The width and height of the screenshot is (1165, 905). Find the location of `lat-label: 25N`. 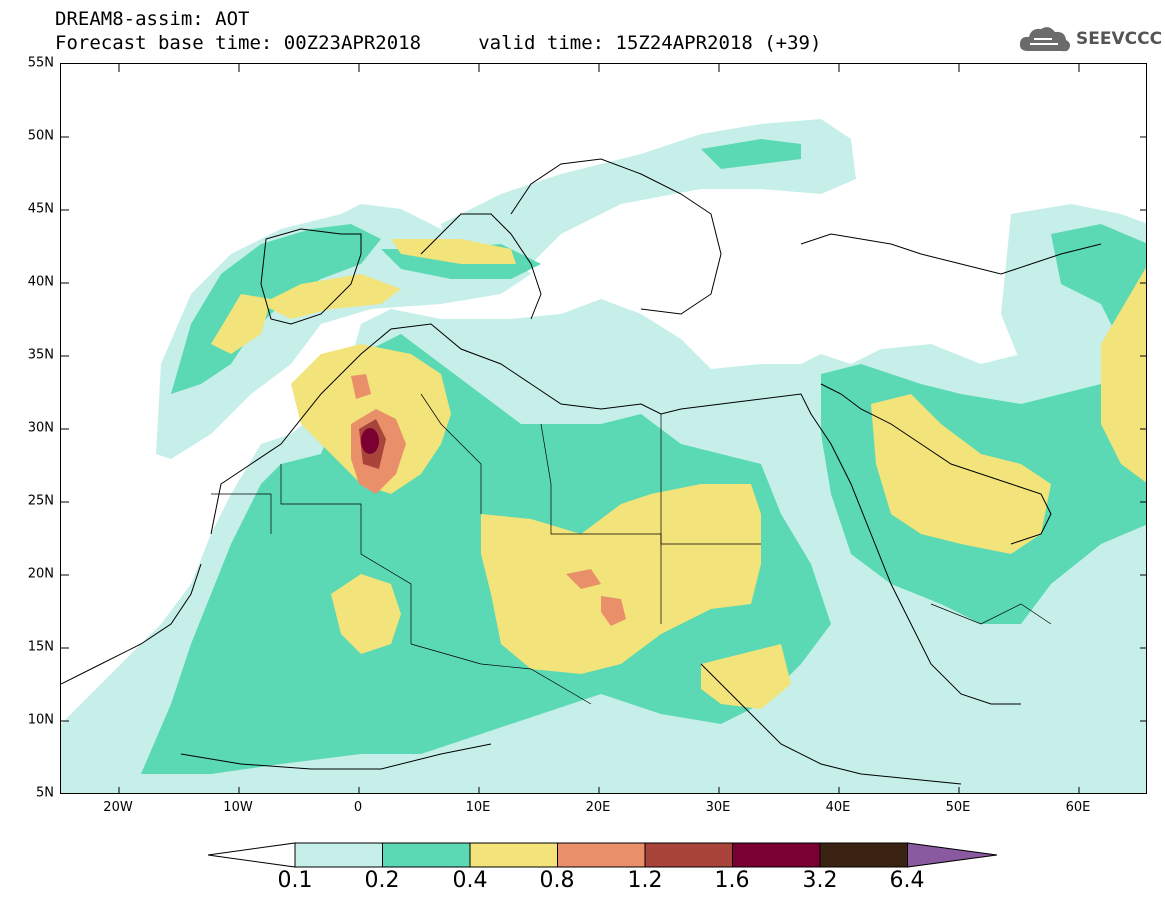

lat-label: 25N is located at coordinates (40, 501).